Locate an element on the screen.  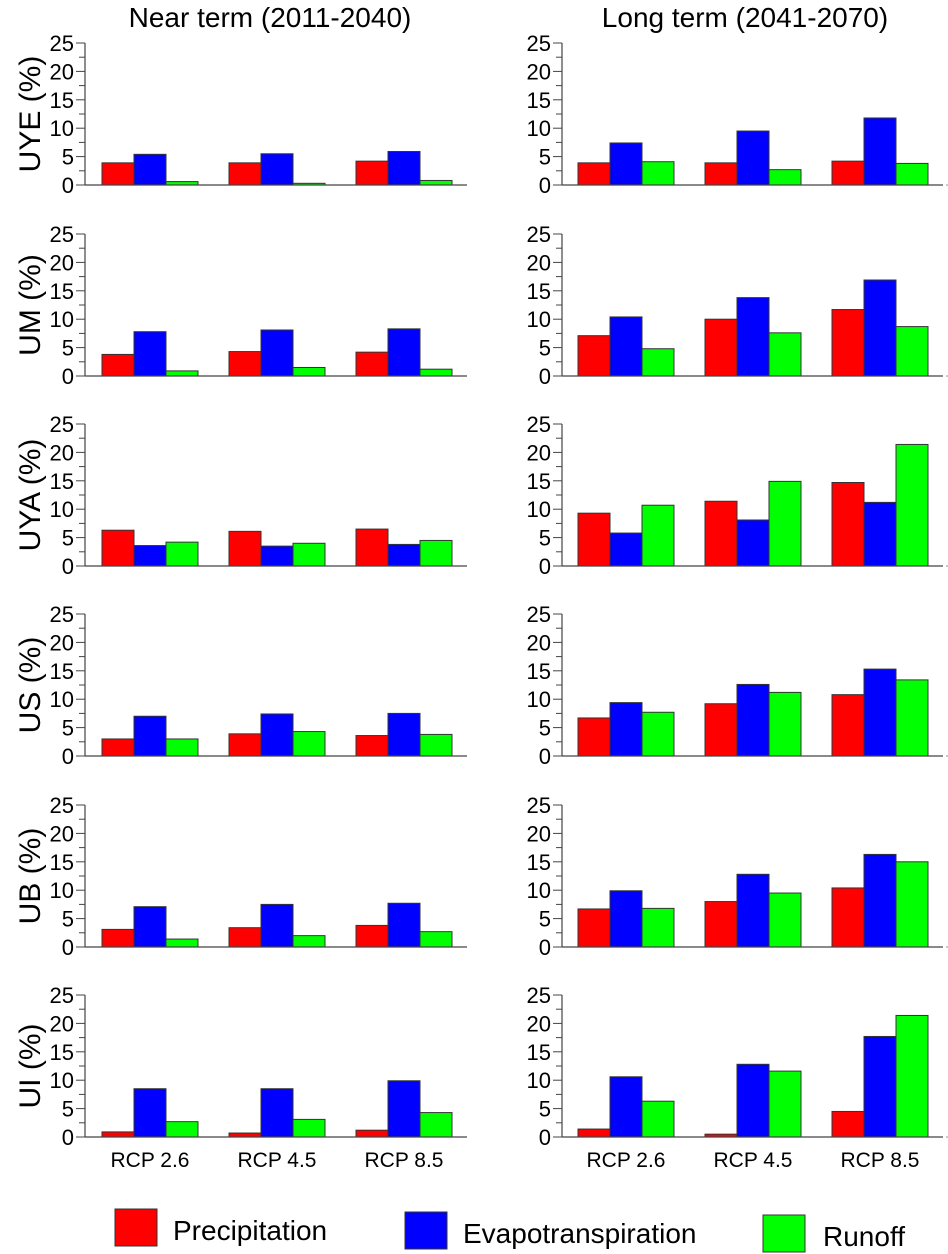
legend-label: Runoff is located at coordinates (864, 1236).